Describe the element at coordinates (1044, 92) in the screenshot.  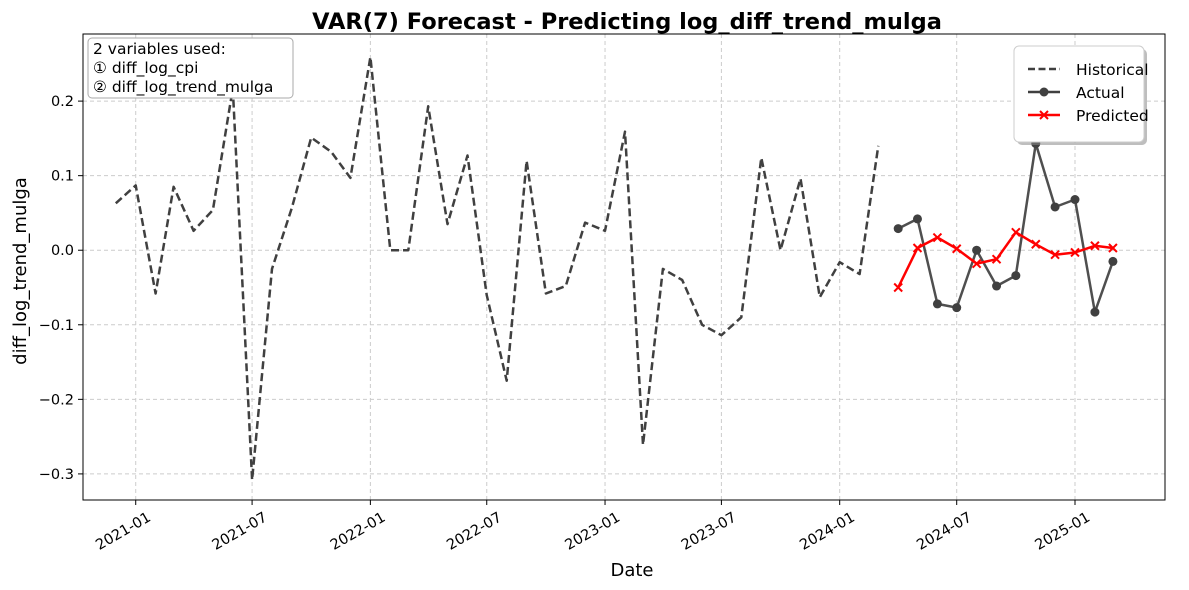
I see `legend-actual-marker` at that location.